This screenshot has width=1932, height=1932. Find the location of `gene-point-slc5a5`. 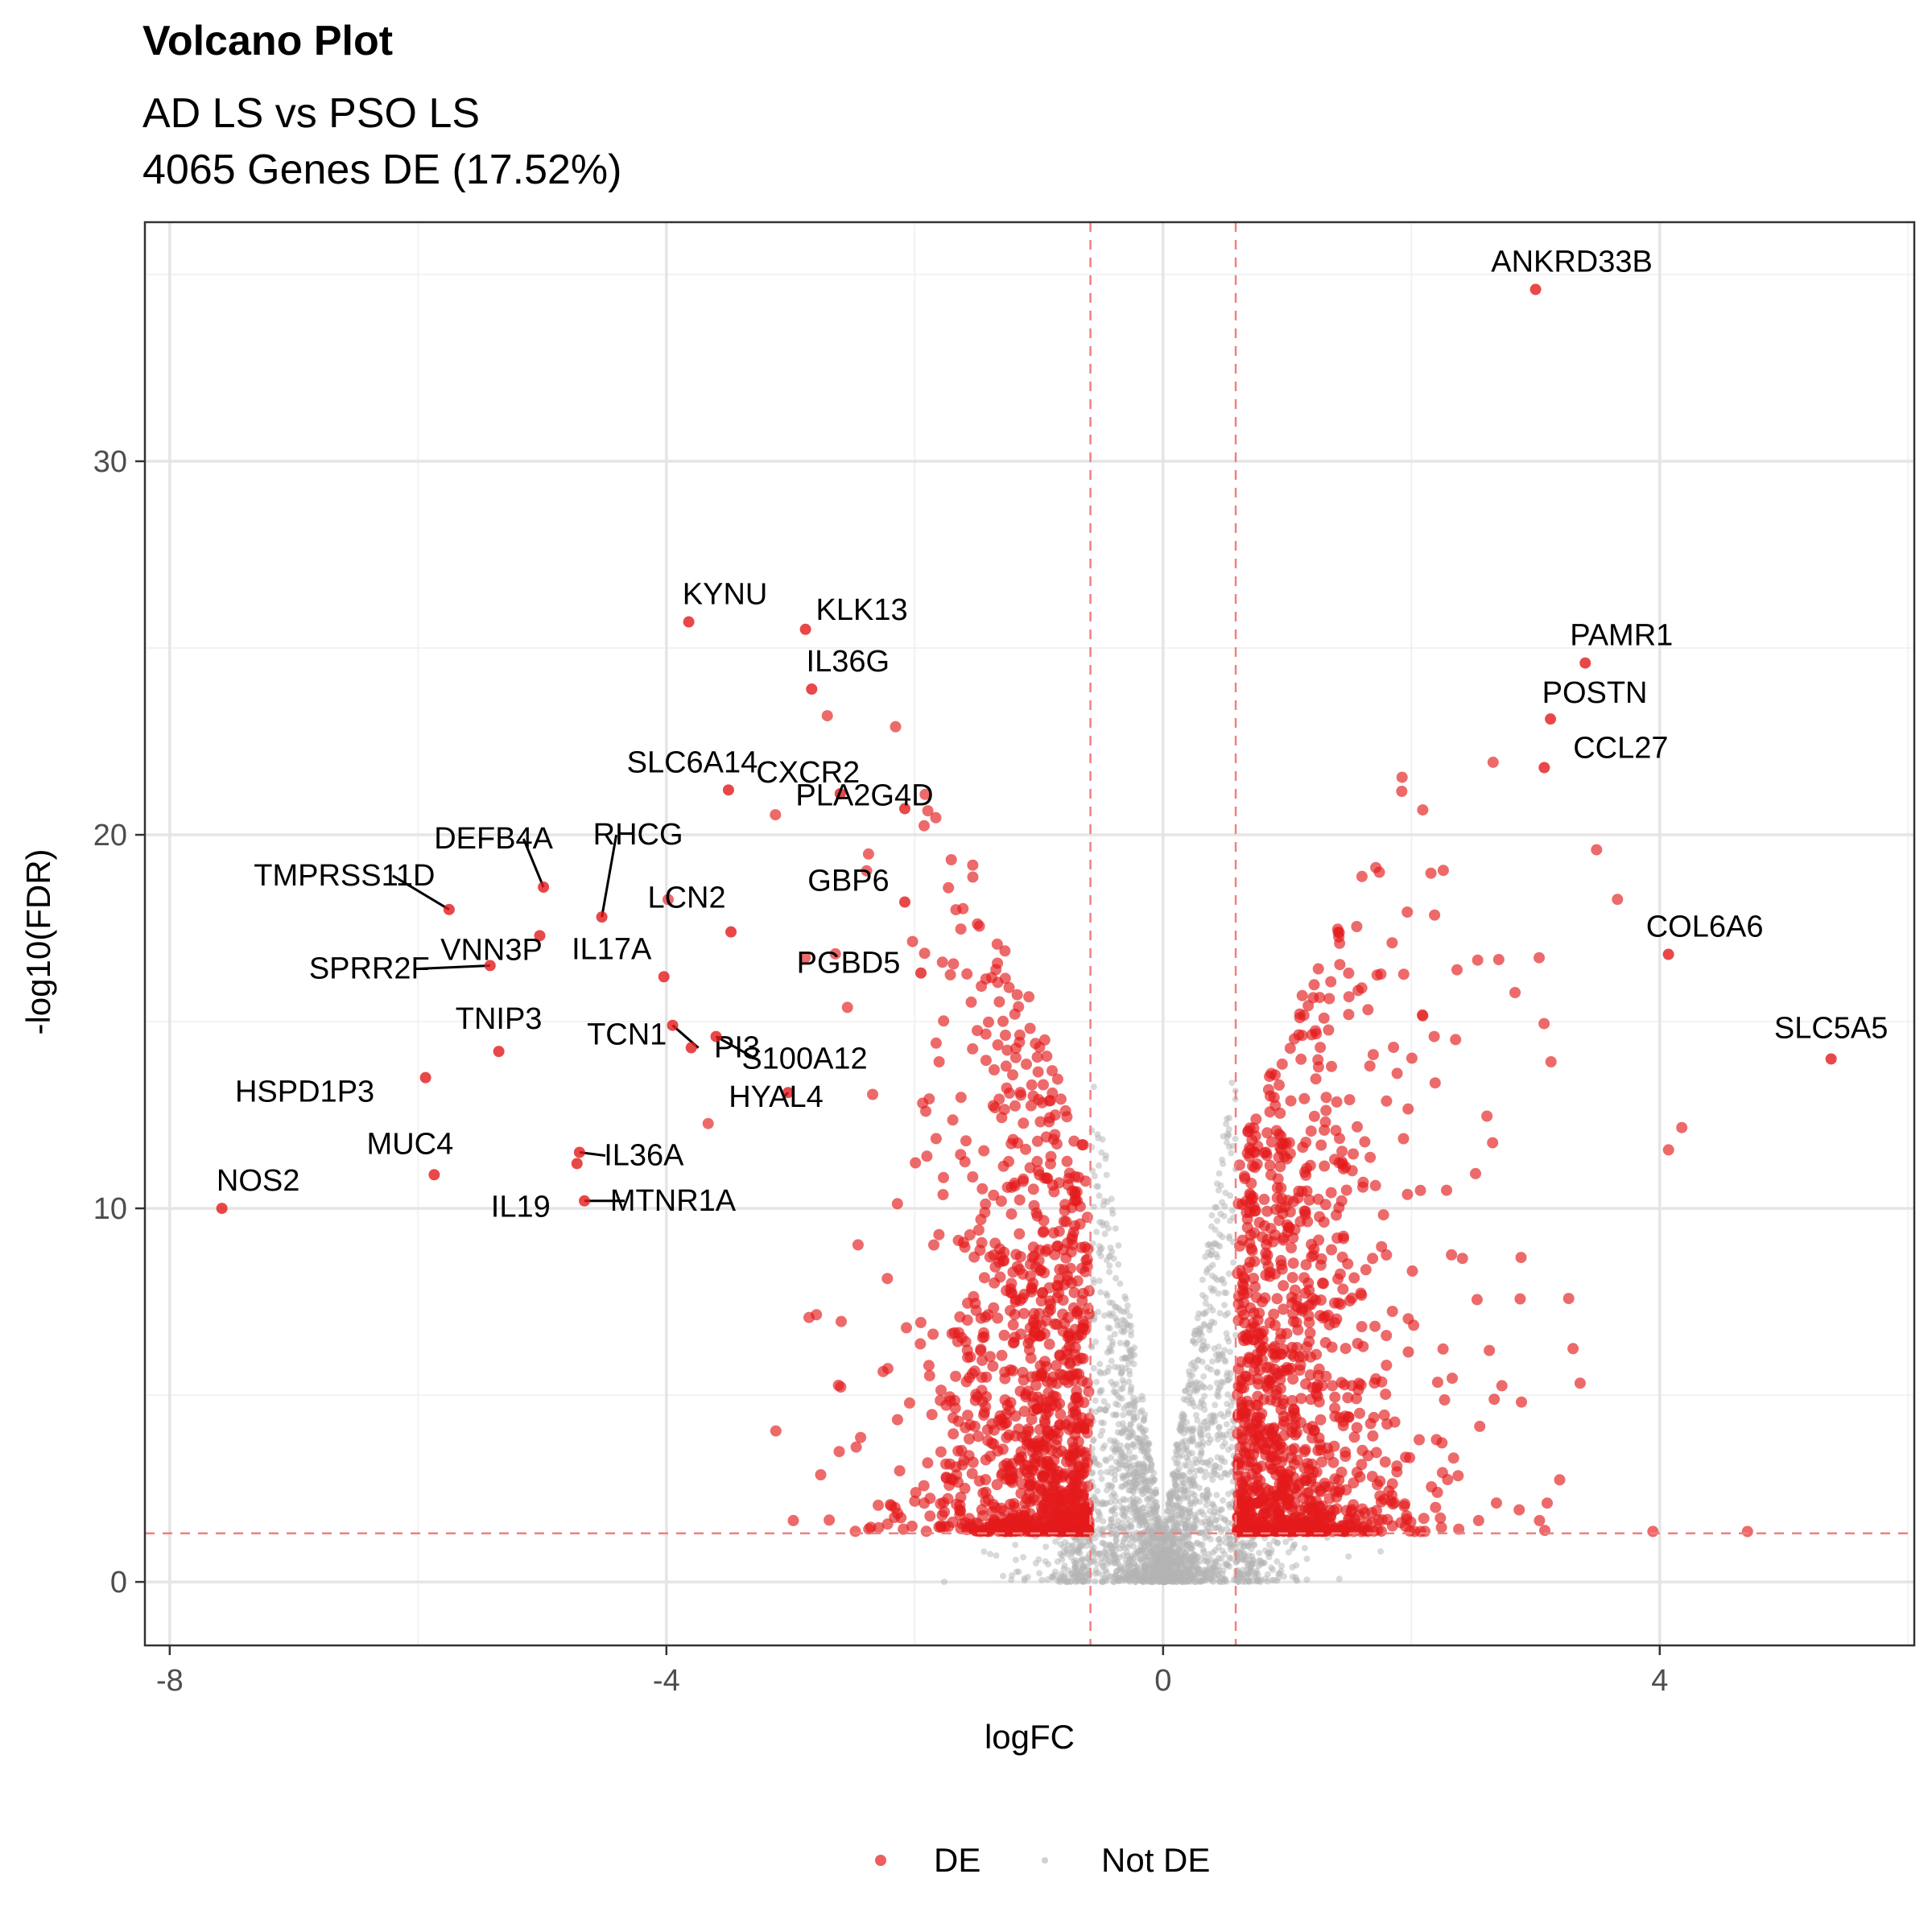

gene-point-slc5a5 is located at coordinates (1831, 1059).